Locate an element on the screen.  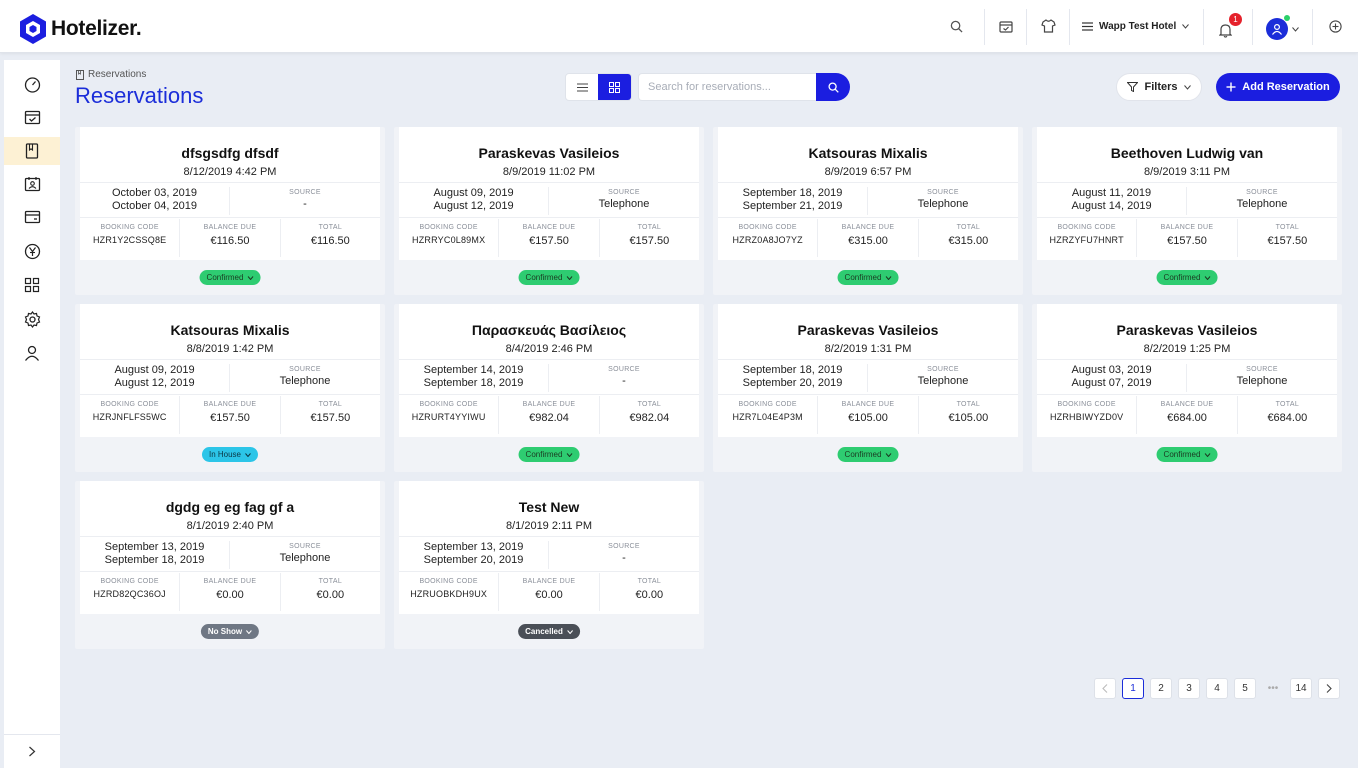
source-cell: SOURCE - is located at coordinates (624, 376).